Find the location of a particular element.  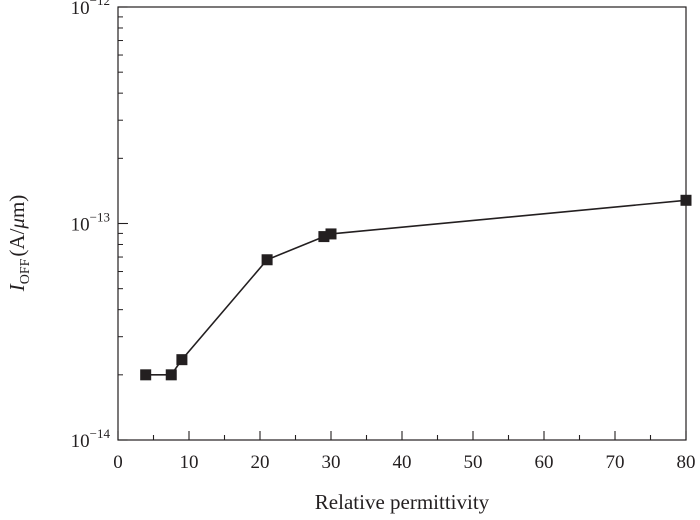

y-axis-title-symbol: I is located at coordinates (17, 287).